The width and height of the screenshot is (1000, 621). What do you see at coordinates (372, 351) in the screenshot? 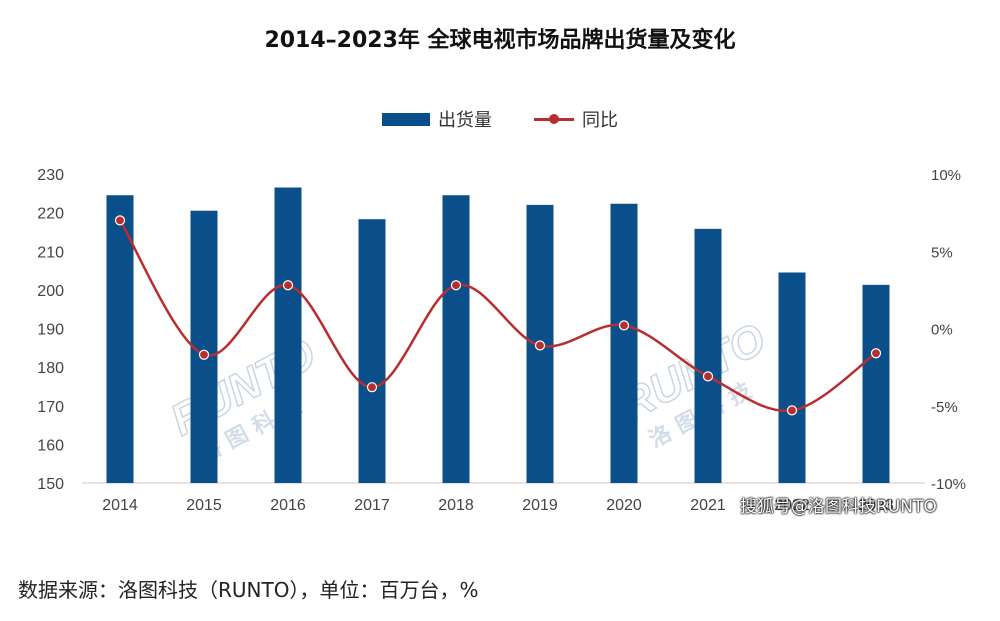
I see `bar-2017` at bounding box center [372, 351].